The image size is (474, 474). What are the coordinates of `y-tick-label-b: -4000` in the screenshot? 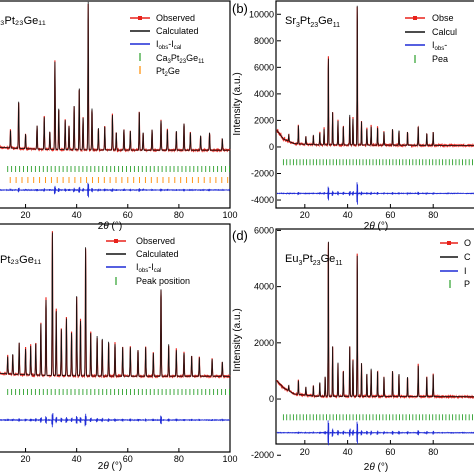 It's located at (262, 200).